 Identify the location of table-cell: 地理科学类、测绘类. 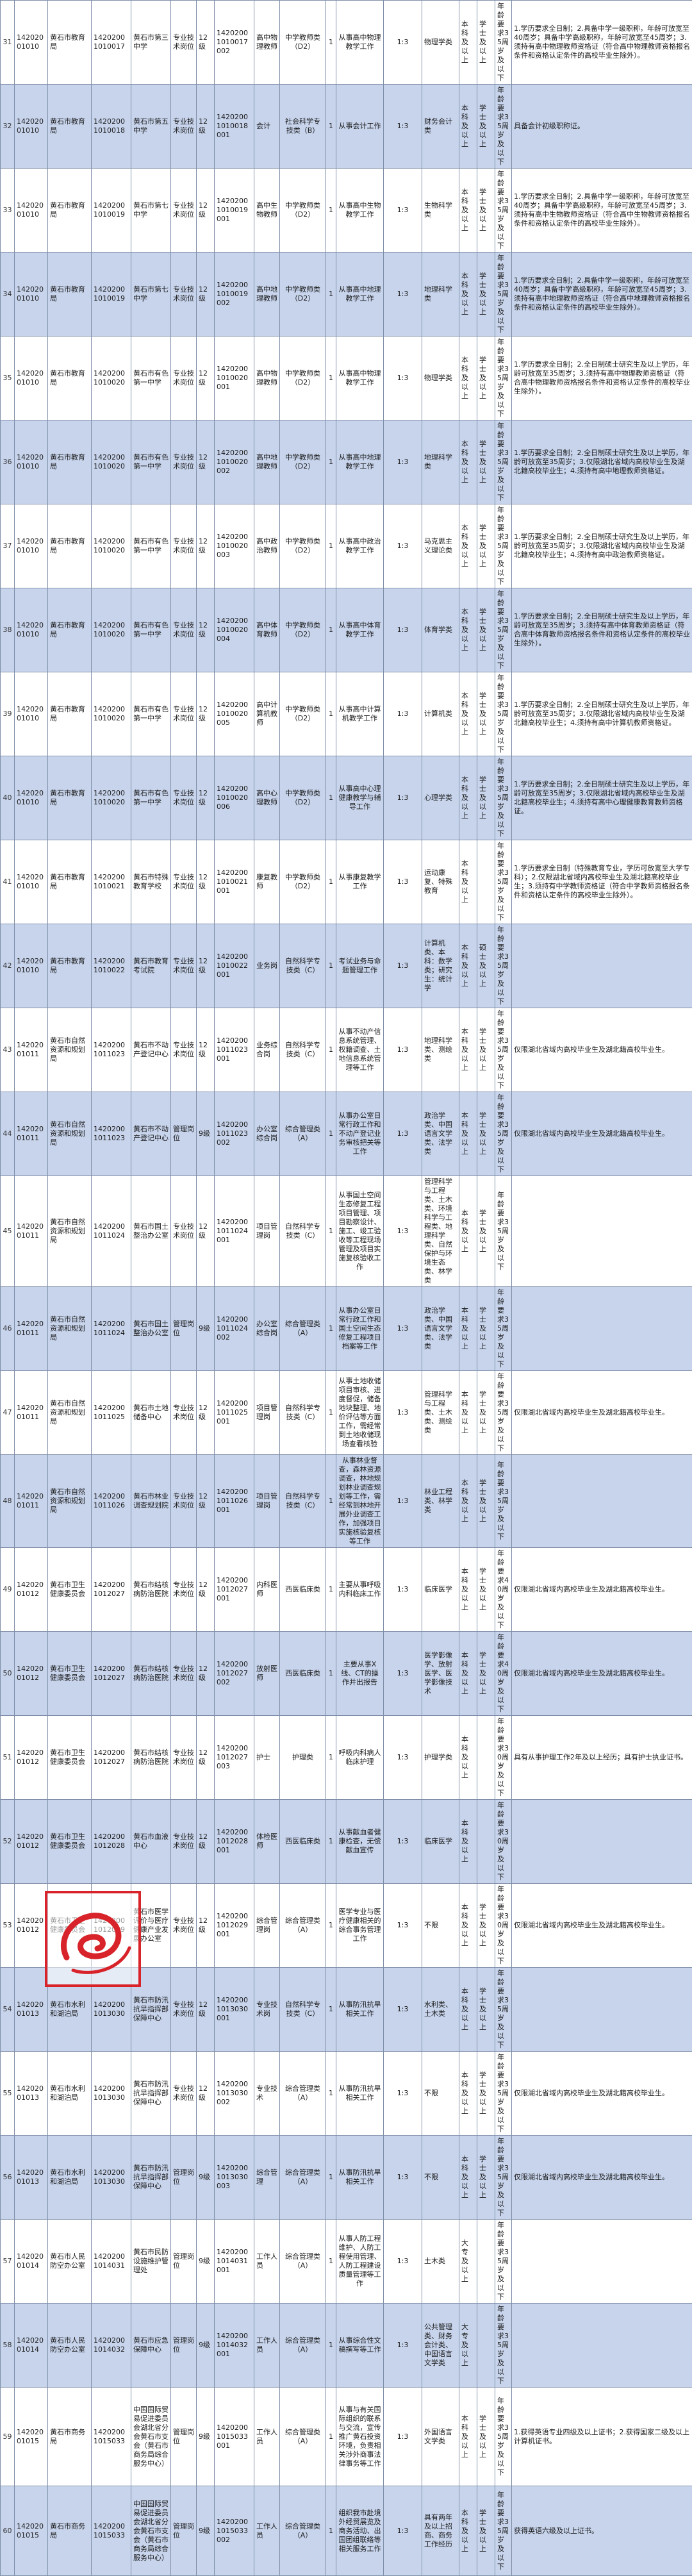
(440, 1050).